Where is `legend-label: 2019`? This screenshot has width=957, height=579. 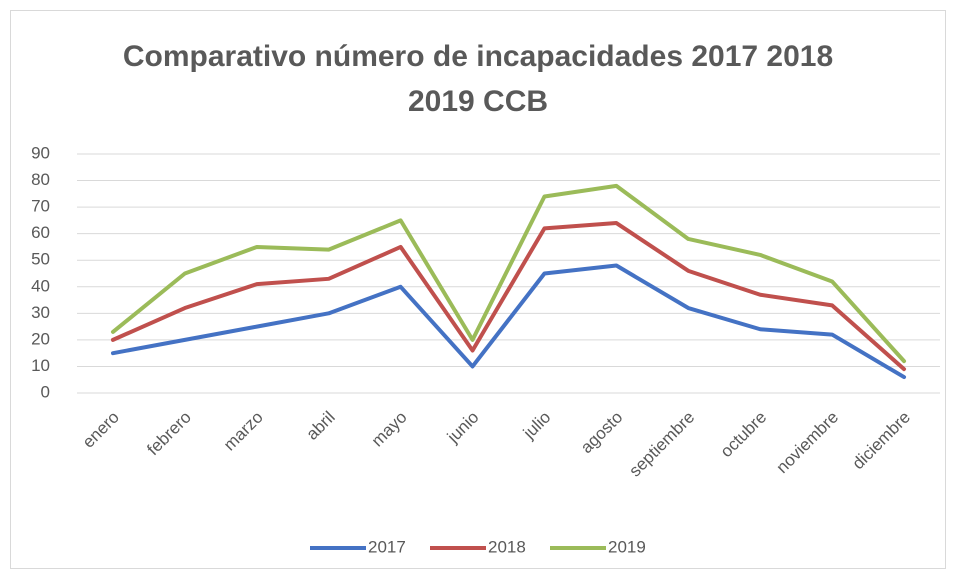 legend-label: 2019 is located at coordinates (627, 546).